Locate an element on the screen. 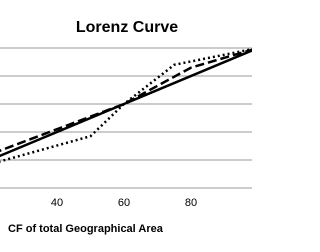 The height and width of the screenshot is (252, 320). x-axis-label: CF of total Geographical Area is located at coordinates (86, 229).